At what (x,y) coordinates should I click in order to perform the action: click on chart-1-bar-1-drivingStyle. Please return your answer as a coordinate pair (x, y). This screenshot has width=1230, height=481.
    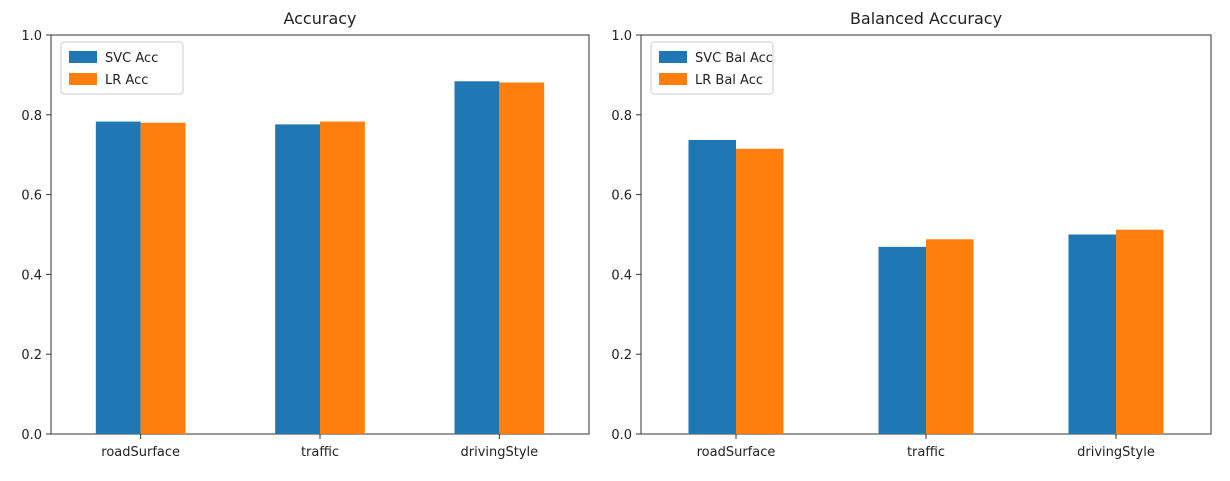
    Looking at the image, I should click on (477, 257).